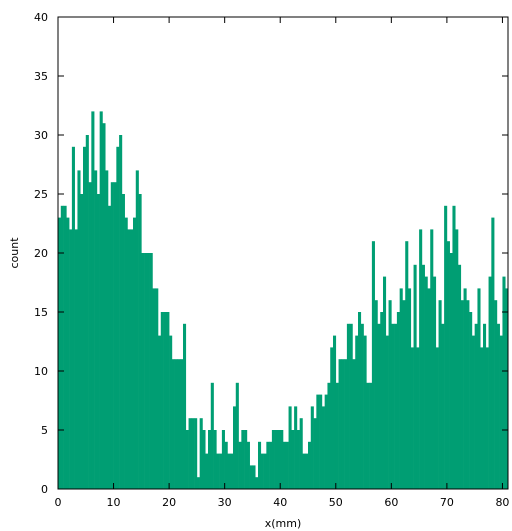  I want to click on y-tick-label: 15, so click(41, 312).